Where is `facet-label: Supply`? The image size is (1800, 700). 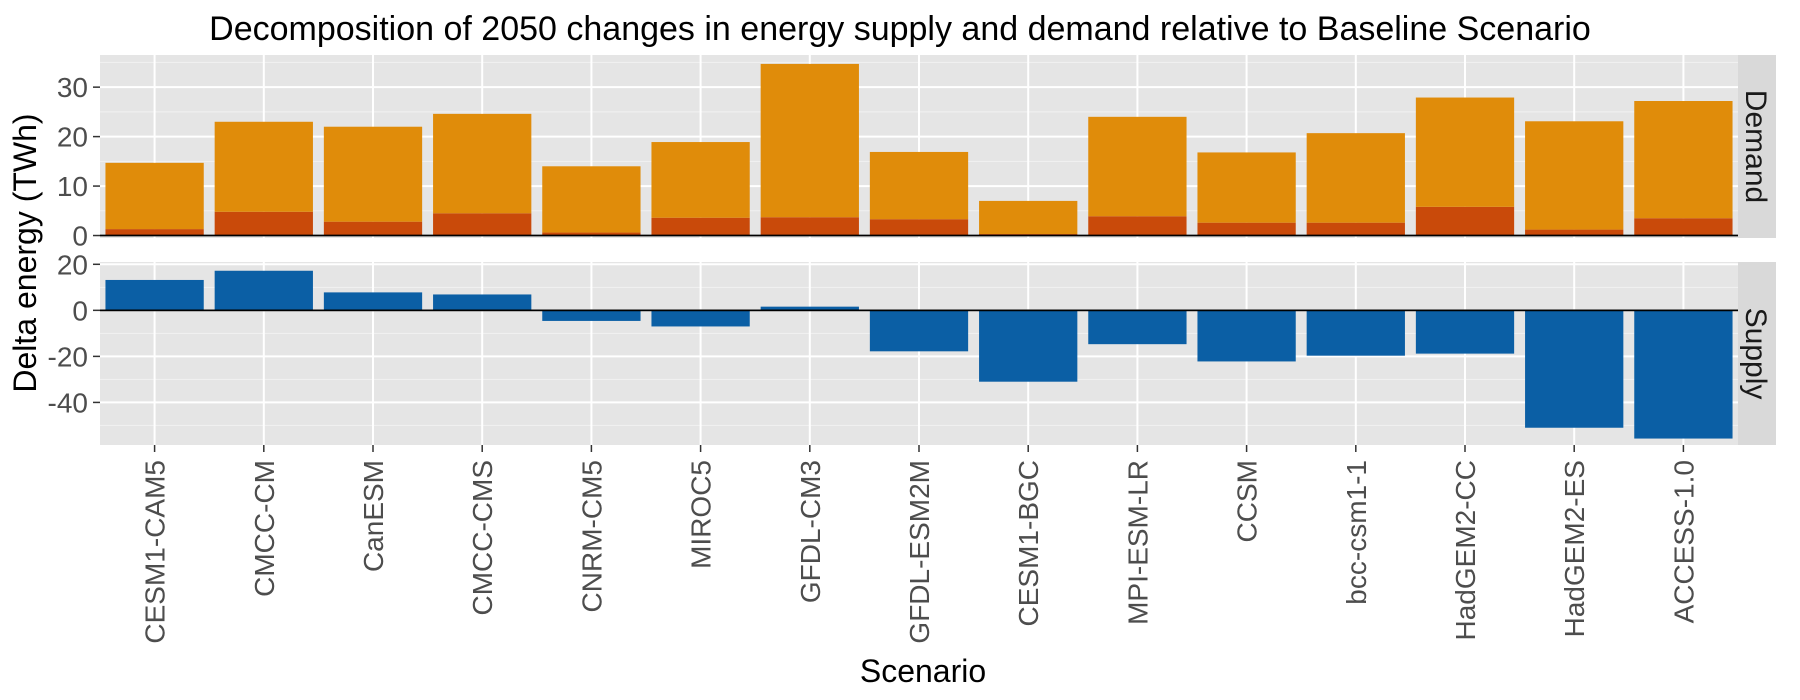 facet-label: Supply is located at coordinates (1755, 354).